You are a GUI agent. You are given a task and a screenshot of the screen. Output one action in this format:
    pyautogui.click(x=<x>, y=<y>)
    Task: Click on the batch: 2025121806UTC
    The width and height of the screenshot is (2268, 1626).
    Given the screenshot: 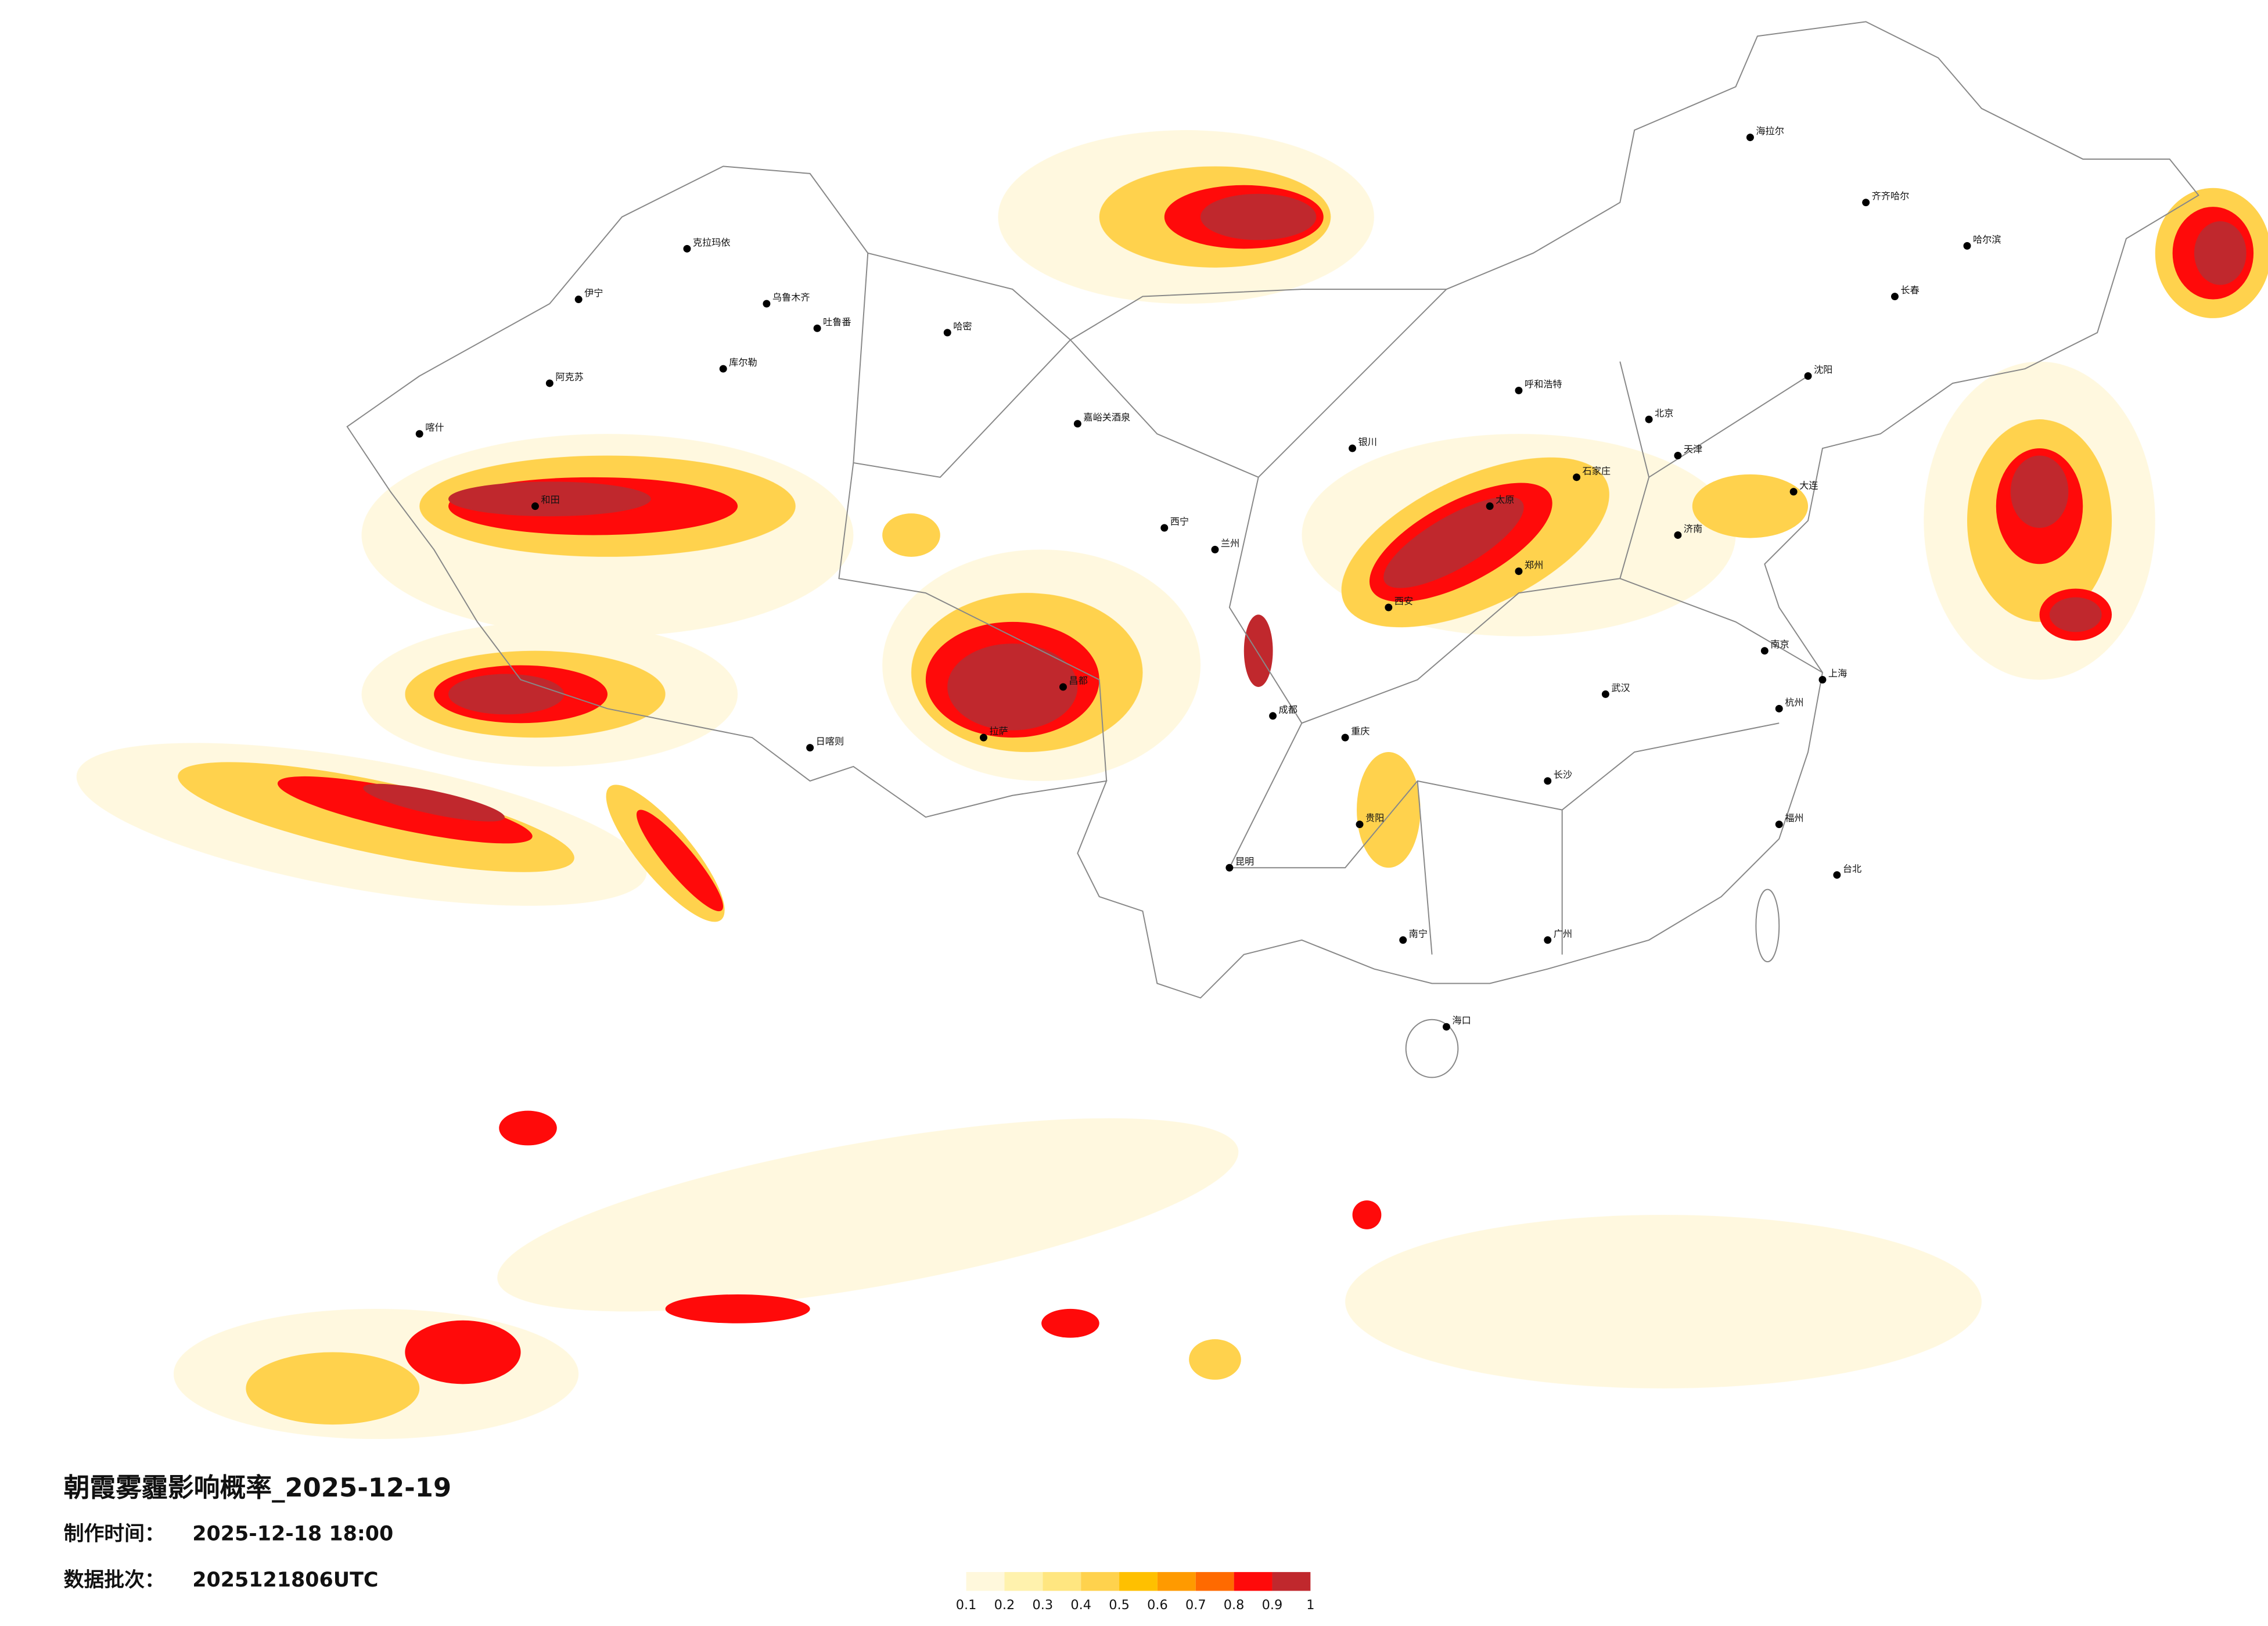 What is the action you would take?
    pyautogui.click(x=285, y=1581)
    